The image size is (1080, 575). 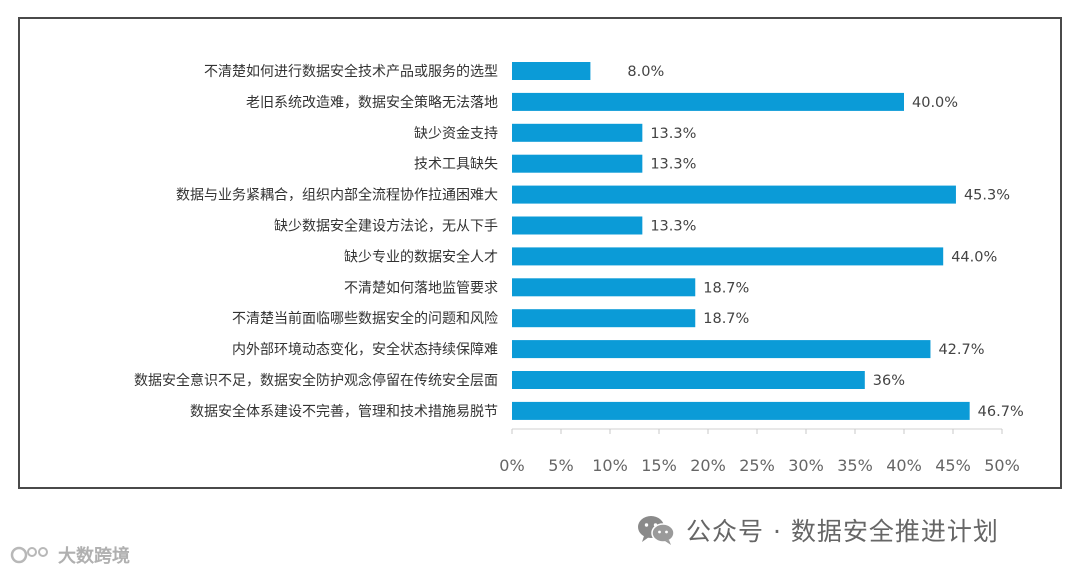 What do you see at coordinates (560, 465) in the screenshot?
I see `x-tick-label: 5%` at bounding box center [560, 465].